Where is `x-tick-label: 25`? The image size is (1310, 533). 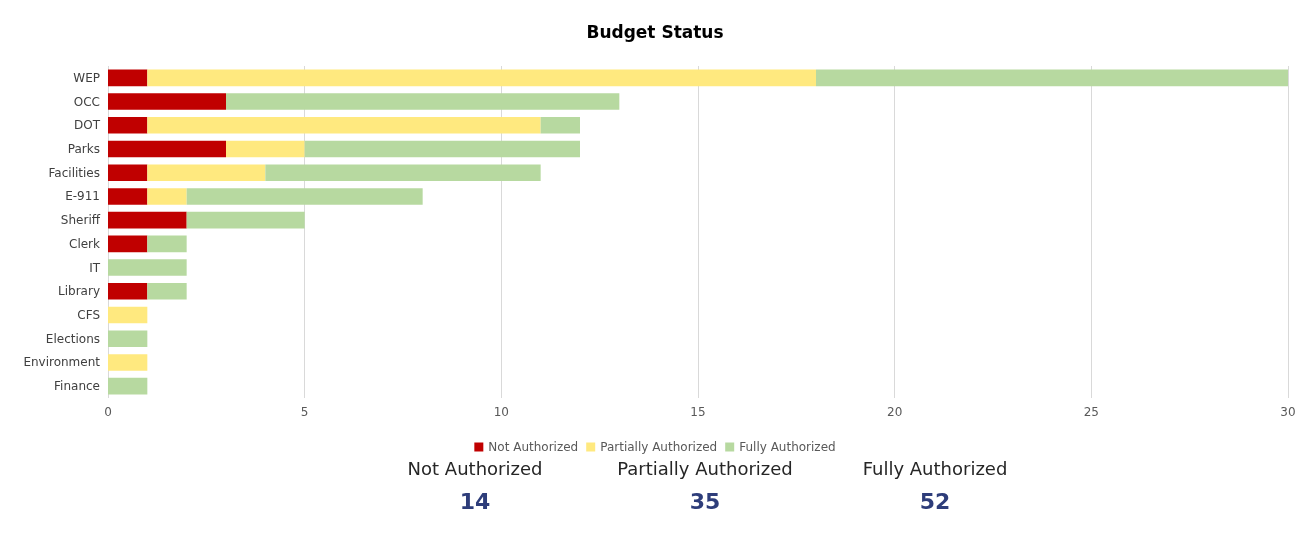 x-tick-label: 25 is located at coordinates (1091, 412).